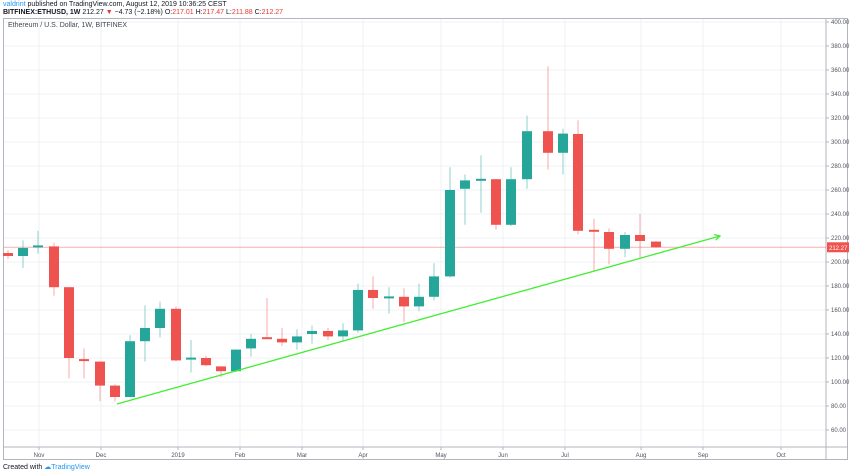 This screenshot has width=850, height=474. Describe the element at coordinates (109, 12) in the screenshot. I see `down-arrow-icon: ▼` at that location.